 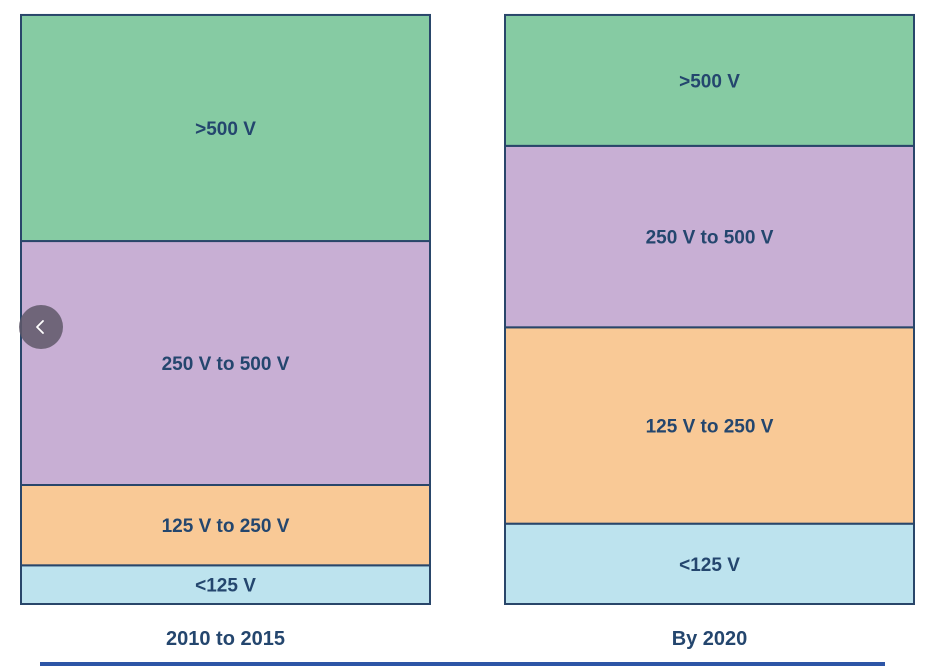 I want to click on segment-label-1-1: 125 V to 250 V, so click(x=710, y=427).